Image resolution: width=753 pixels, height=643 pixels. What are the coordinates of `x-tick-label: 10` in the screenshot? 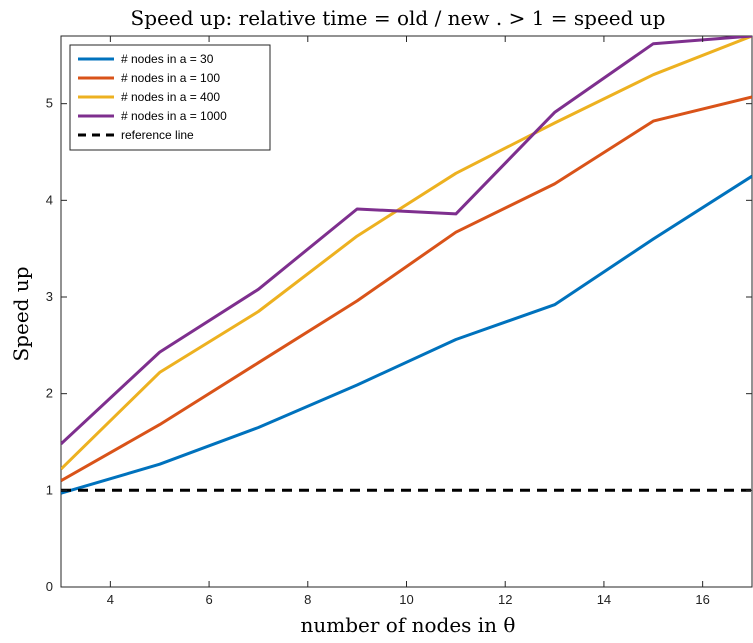 It's located at (406, 599).